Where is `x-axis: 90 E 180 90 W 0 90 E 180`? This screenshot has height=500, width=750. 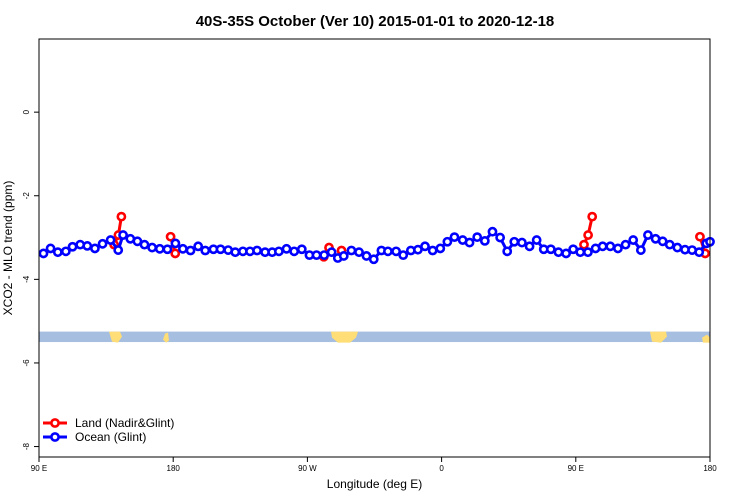
x-axis: 90 E 180 90 W 0 90 E 180 is located at coordinates (374, 465).